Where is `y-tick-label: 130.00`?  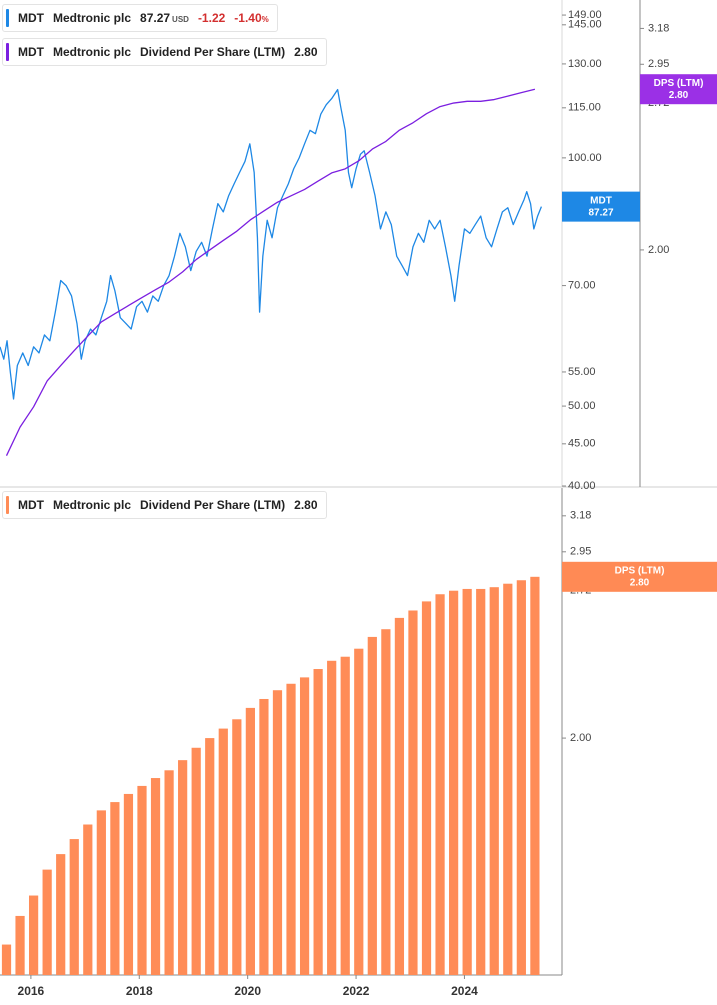
y-tick-label: 130.00 is located at coordinates (585, 64).